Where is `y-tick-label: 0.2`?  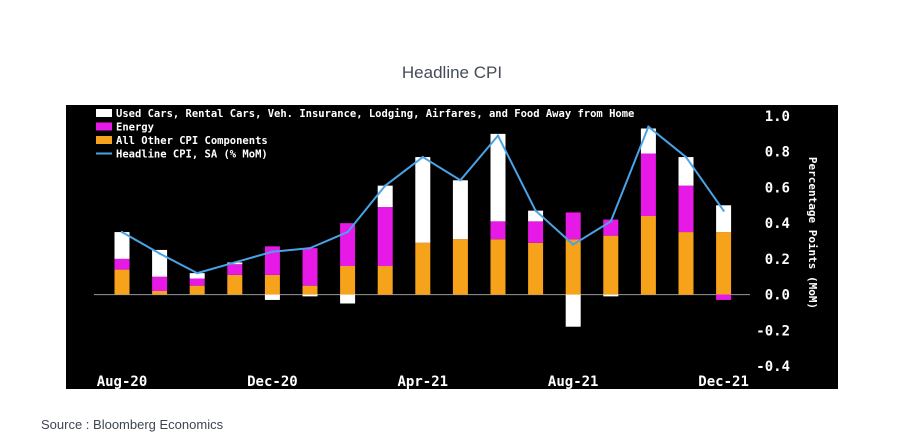 y-tick-label: 0.2 is located at coordinates (777, 260).